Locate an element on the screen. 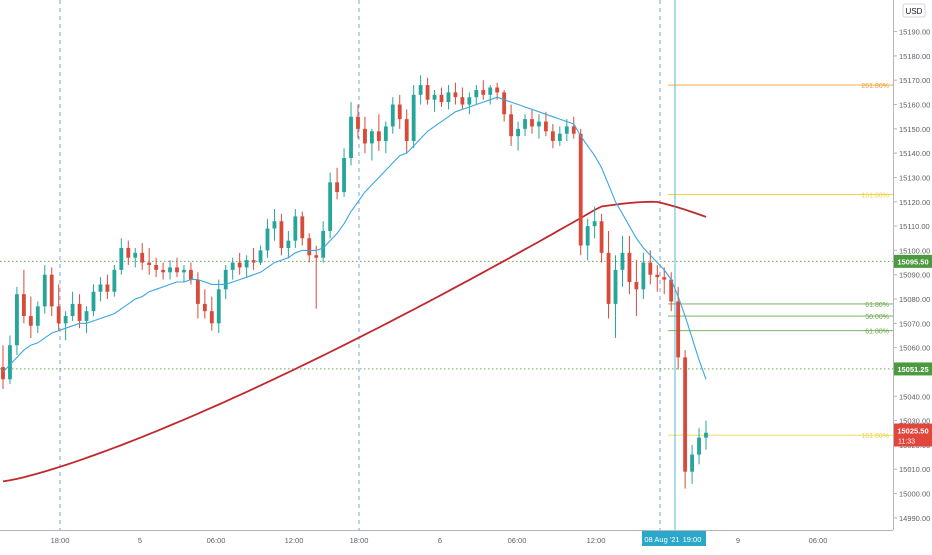 This screenshot has height=555, width=932. price-tick-label: 15070.00 is located at coordinates (914, 323).